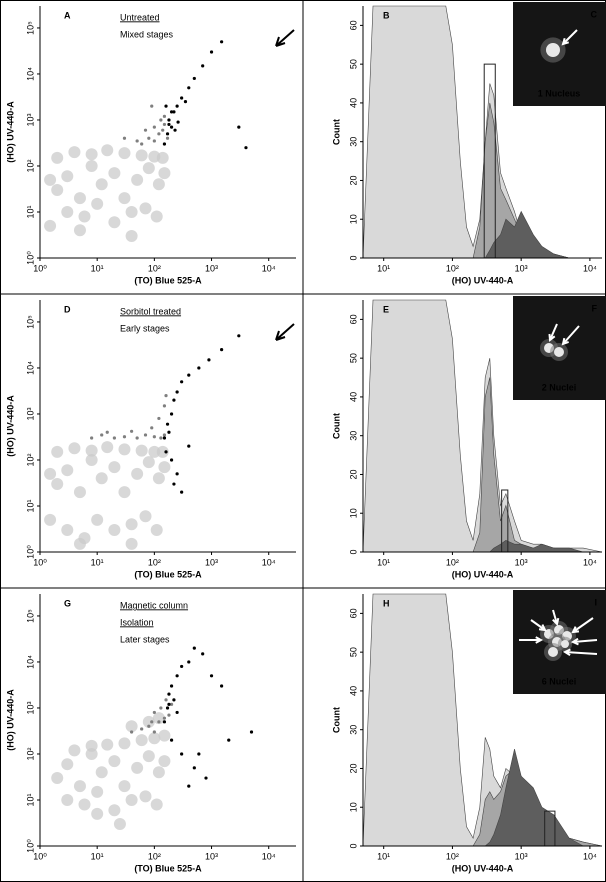  Describe the element at coordinates (67, 603) in the screenshot. I see `panel-label: G` at that location.